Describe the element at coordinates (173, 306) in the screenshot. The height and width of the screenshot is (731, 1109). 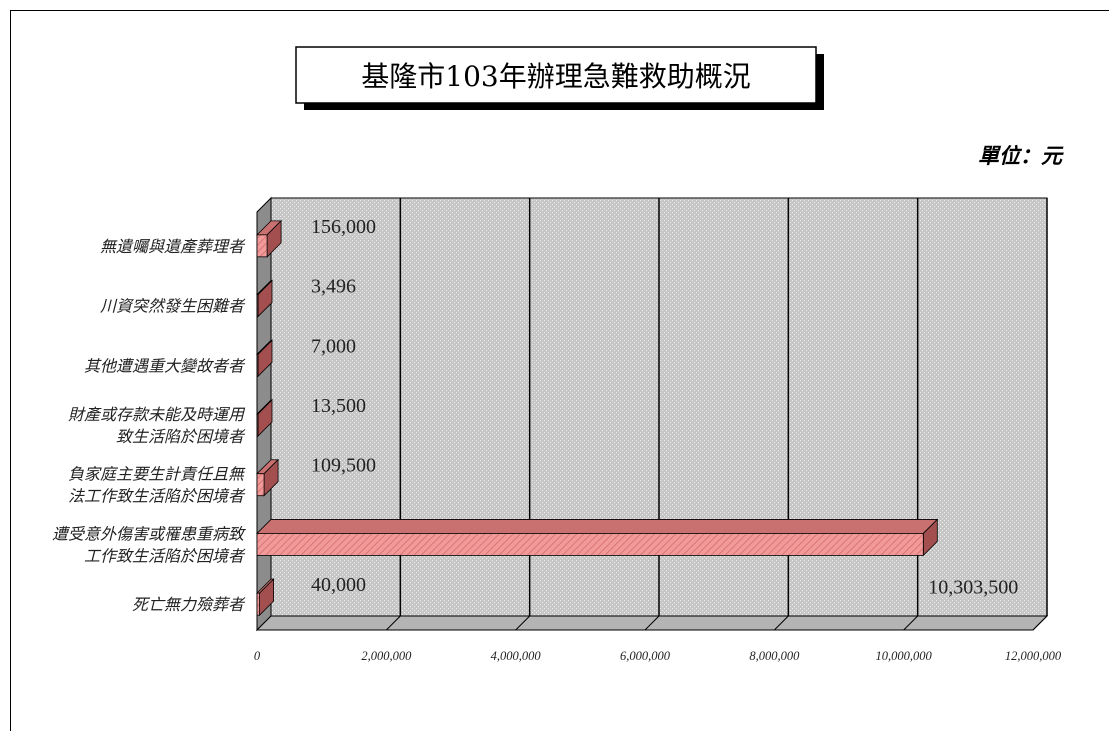
I see `category-label: 川資突然發生困難者` at that location.